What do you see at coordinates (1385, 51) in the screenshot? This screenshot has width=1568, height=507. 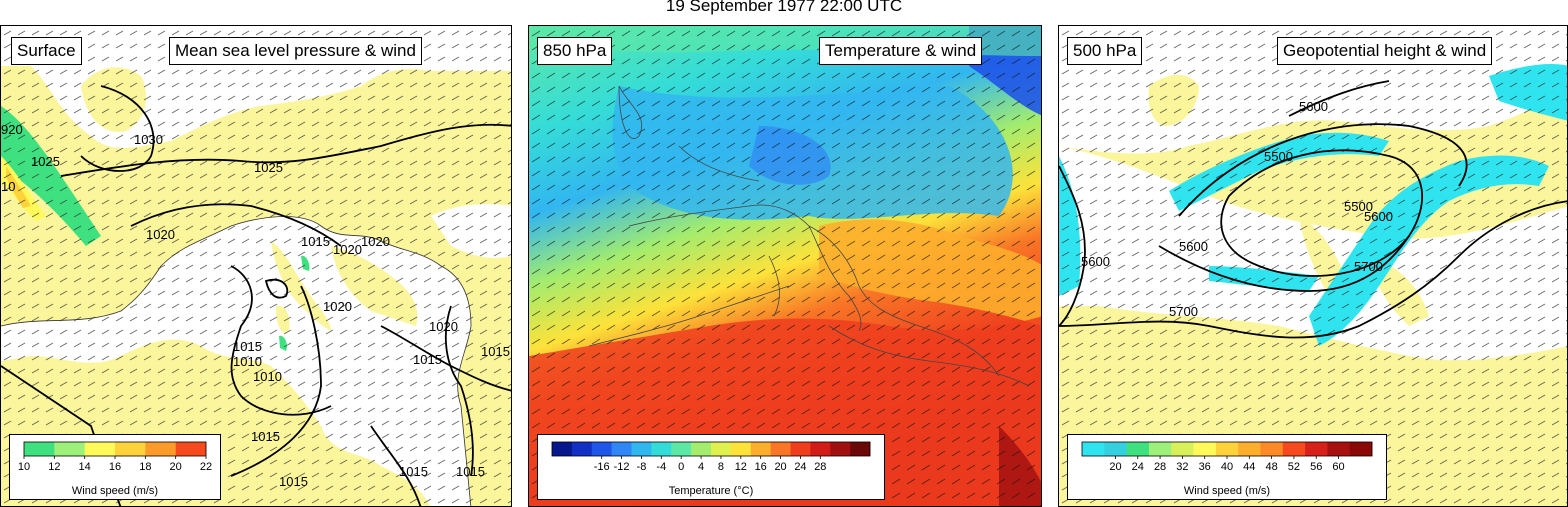 I see `field-label: Geopotential height & wind` at bounding box center [1385, 51].